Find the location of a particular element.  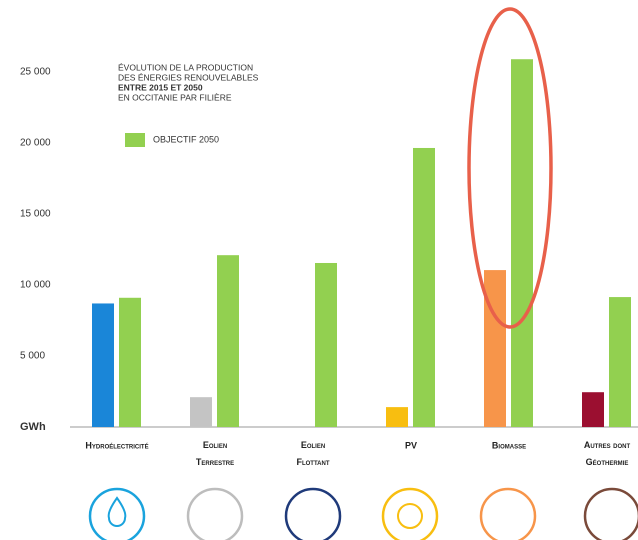

icon-pv is located at coordinates (410, 513).